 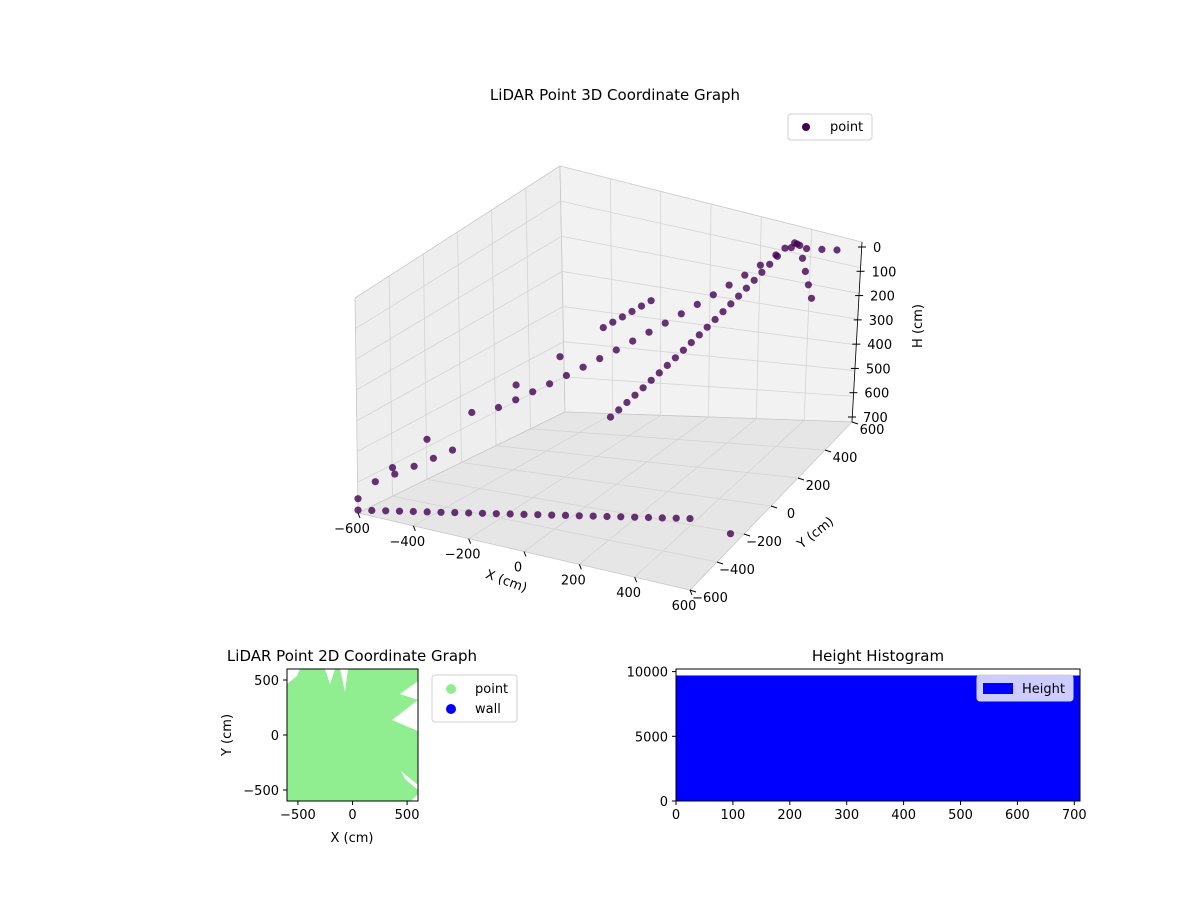 I want to click on z-tick-label: 100, so click(x=884, y=272).